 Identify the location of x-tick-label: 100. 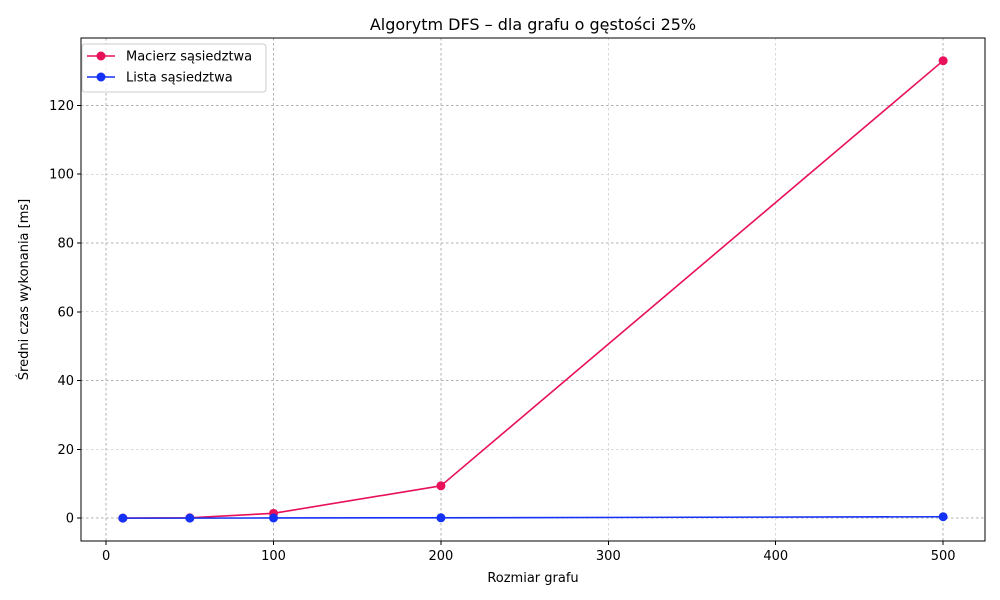
(273, 556).